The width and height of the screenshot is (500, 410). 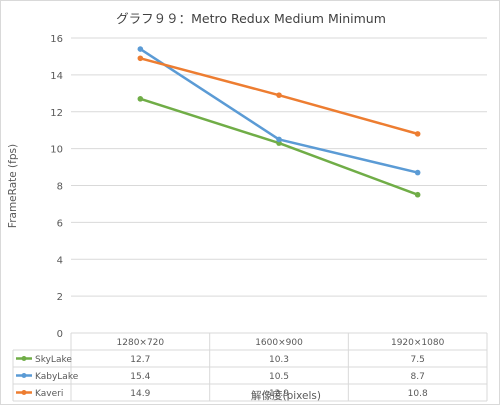 I want to click on table-cell: 14.9, so click(x=140, y=394).